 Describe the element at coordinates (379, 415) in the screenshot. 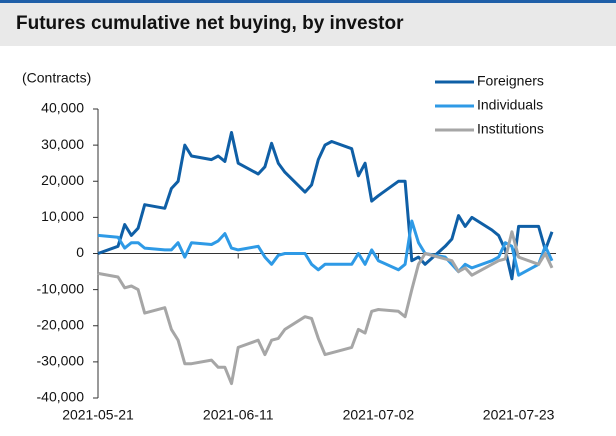

I see `x-tick-label: 2021-07-02` at that location.